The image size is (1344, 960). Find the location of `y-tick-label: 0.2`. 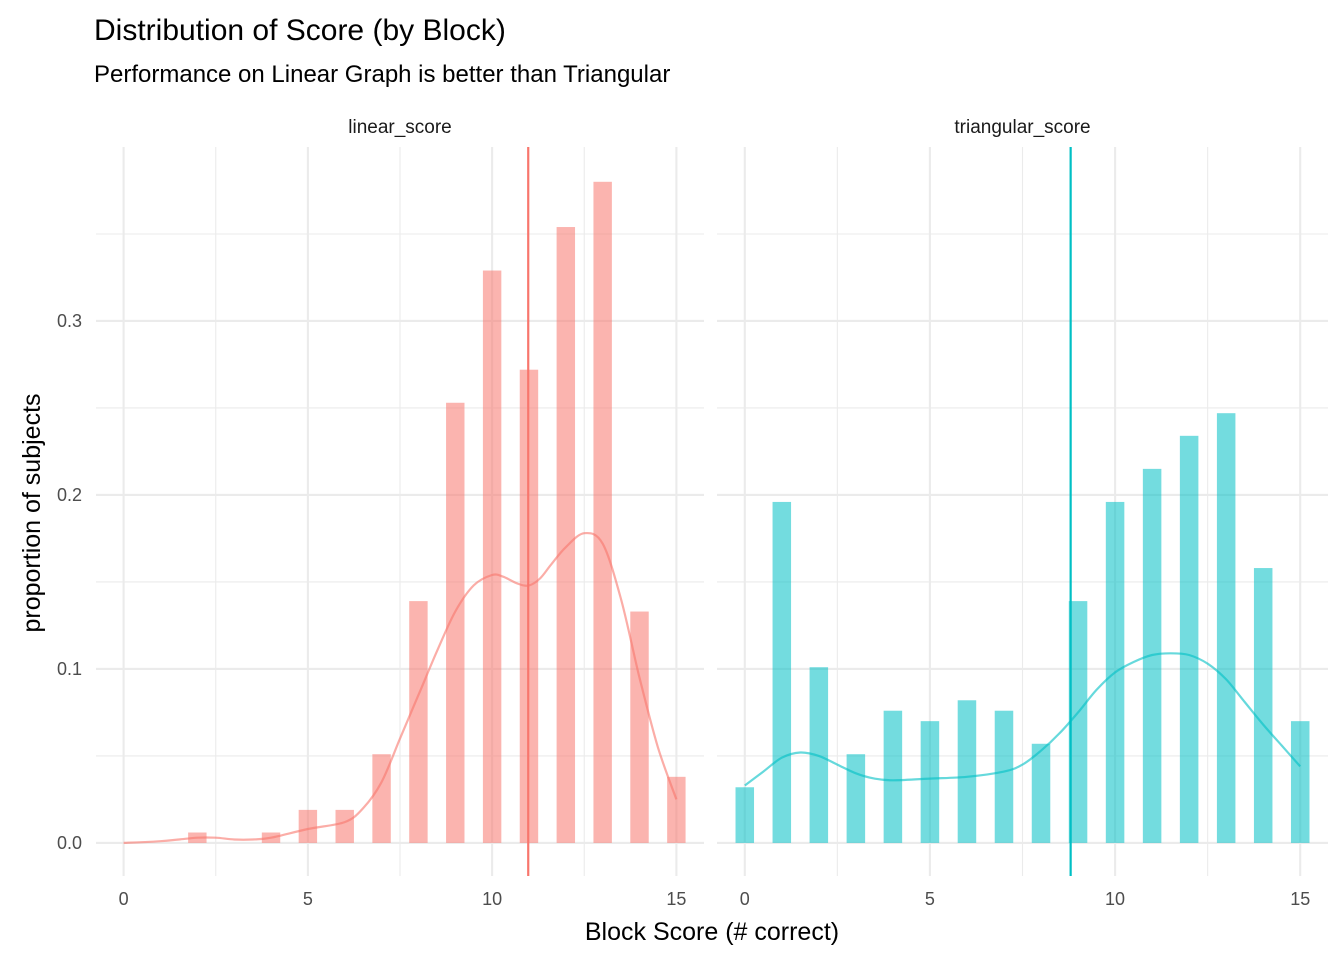

y-tick-label: 0.2 is located at coordinates (69, 495).